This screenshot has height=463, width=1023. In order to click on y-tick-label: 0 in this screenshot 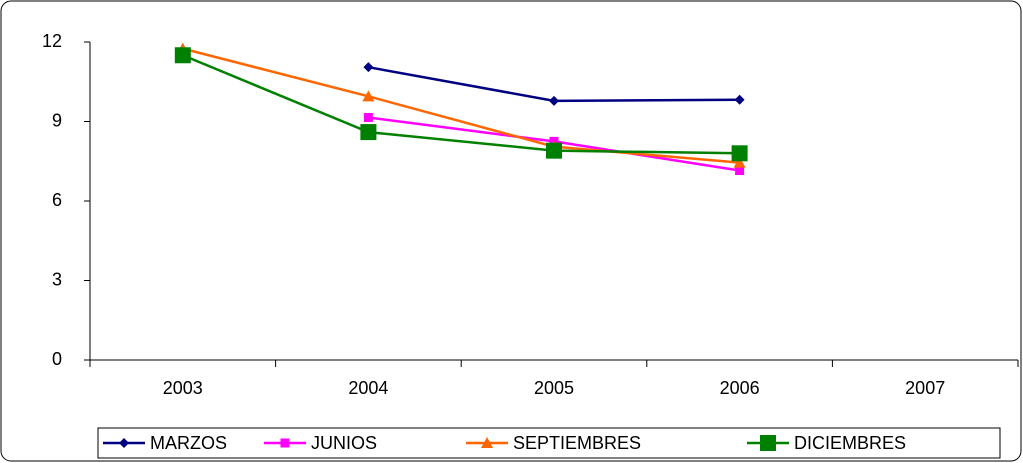, I will do `click(57, 359)`.